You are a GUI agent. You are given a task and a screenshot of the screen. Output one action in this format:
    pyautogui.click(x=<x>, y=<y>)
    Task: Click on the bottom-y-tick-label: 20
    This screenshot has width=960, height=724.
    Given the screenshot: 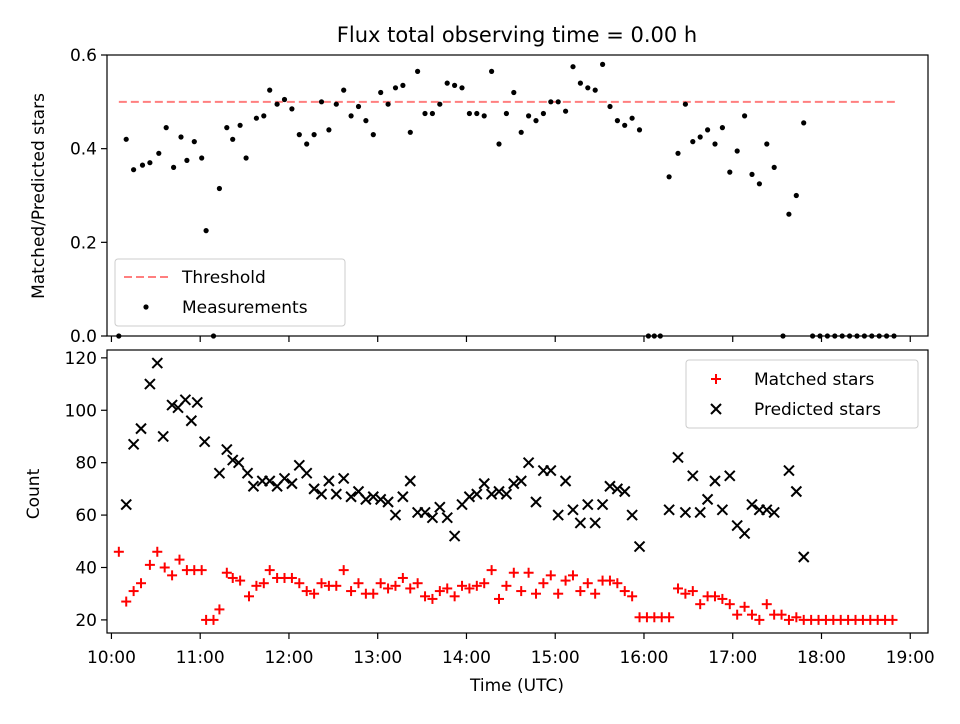 What is the action you would take?
    pyautogui.click(x=86, y=621)
    